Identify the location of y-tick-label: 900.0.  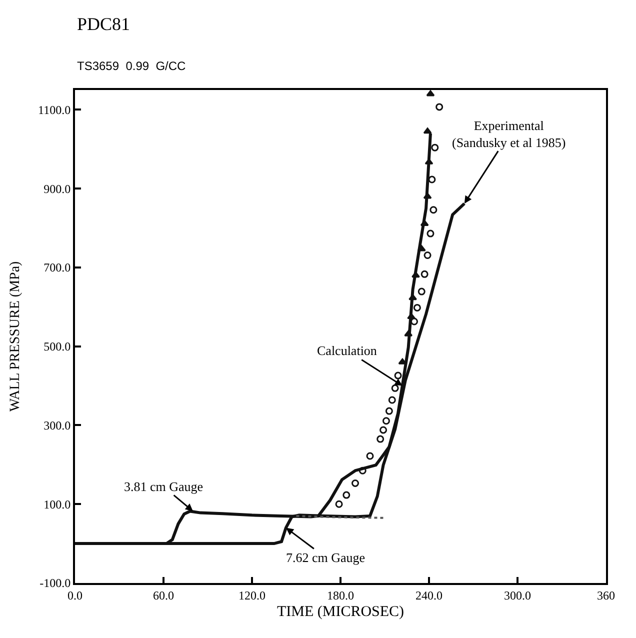
(57, 189).